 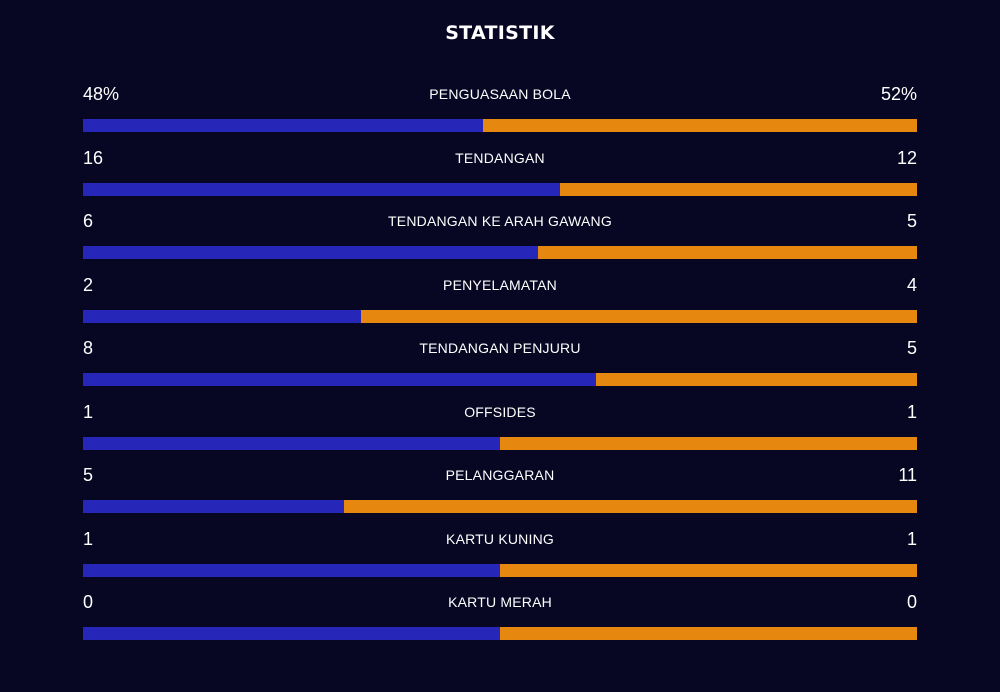 What do you see at coordinates (898, 94) in the screenshot?
I see `away-value: 52%` at bounding box center [898, 94].